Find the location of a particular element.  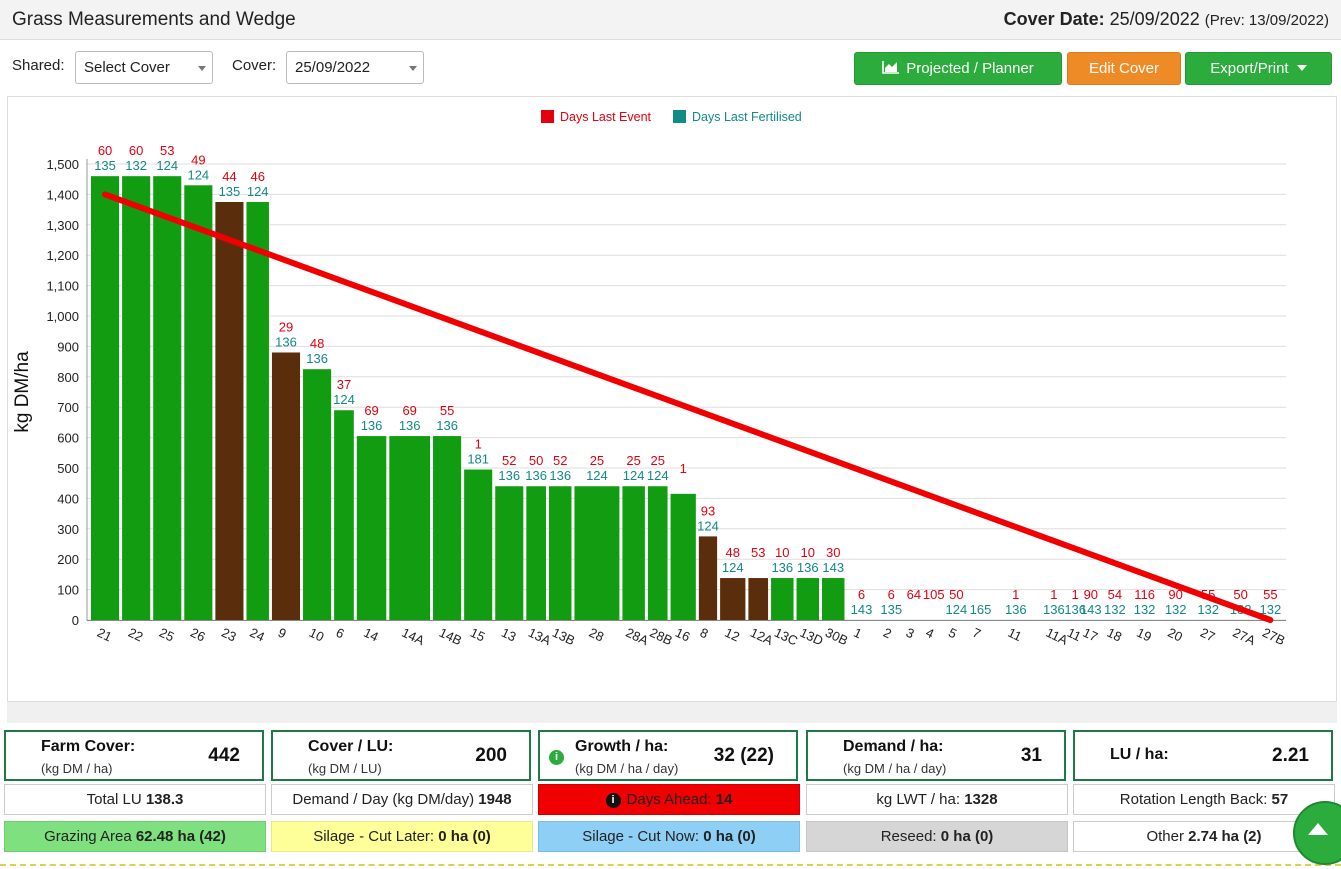

cover-lu-title: Cover / LU: is located at coordinates (351, 746).